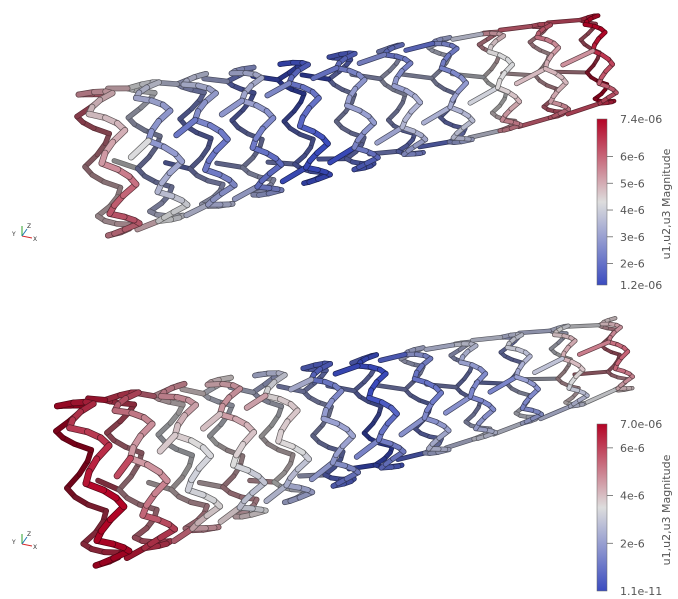 The height and width of the screenshot is (599, 678). I want to click on colorbar-max-label: 7.4e-06, so click(641, 119).